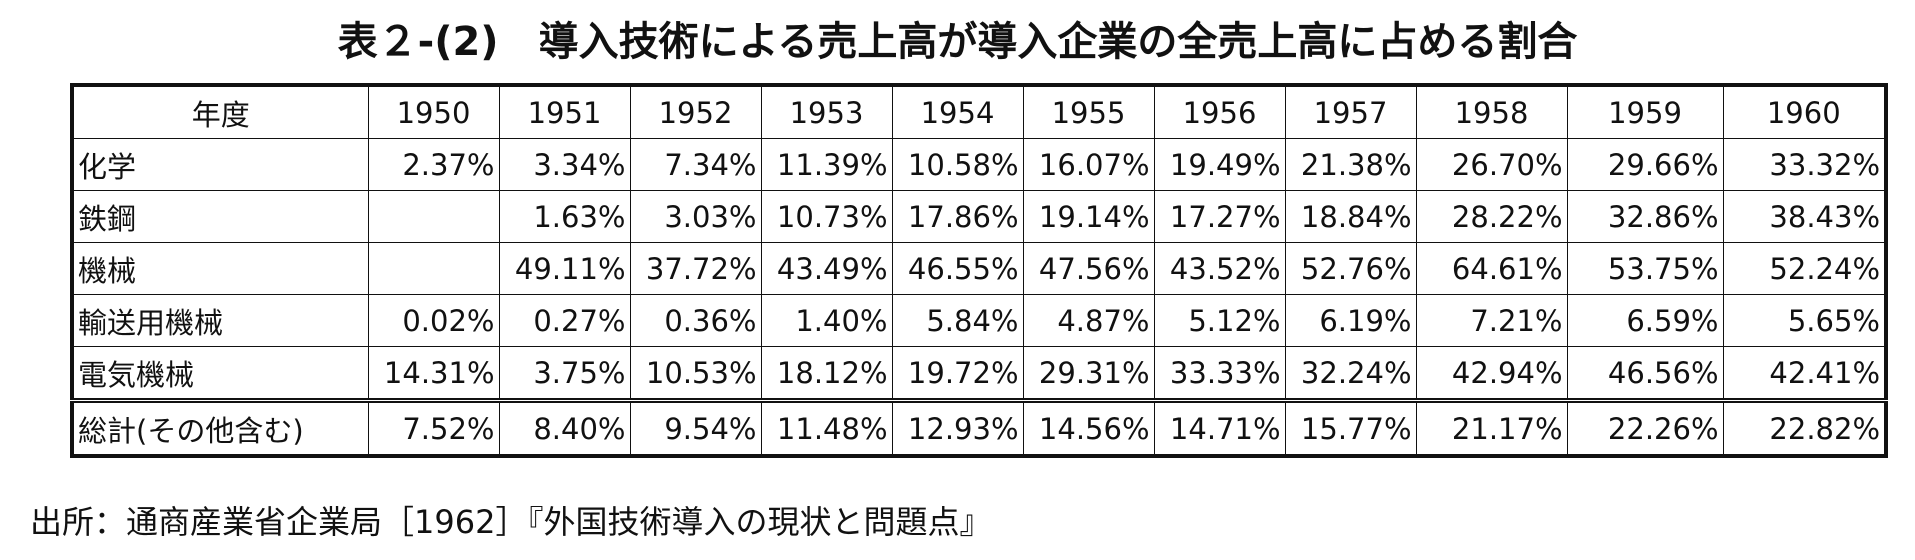 This screenshot has width=1915, height=560. What do you see at coordinates (1088, 216) in the screenshot?
I see `value-cell: 19.14%` at bounding box center [1088, 216].